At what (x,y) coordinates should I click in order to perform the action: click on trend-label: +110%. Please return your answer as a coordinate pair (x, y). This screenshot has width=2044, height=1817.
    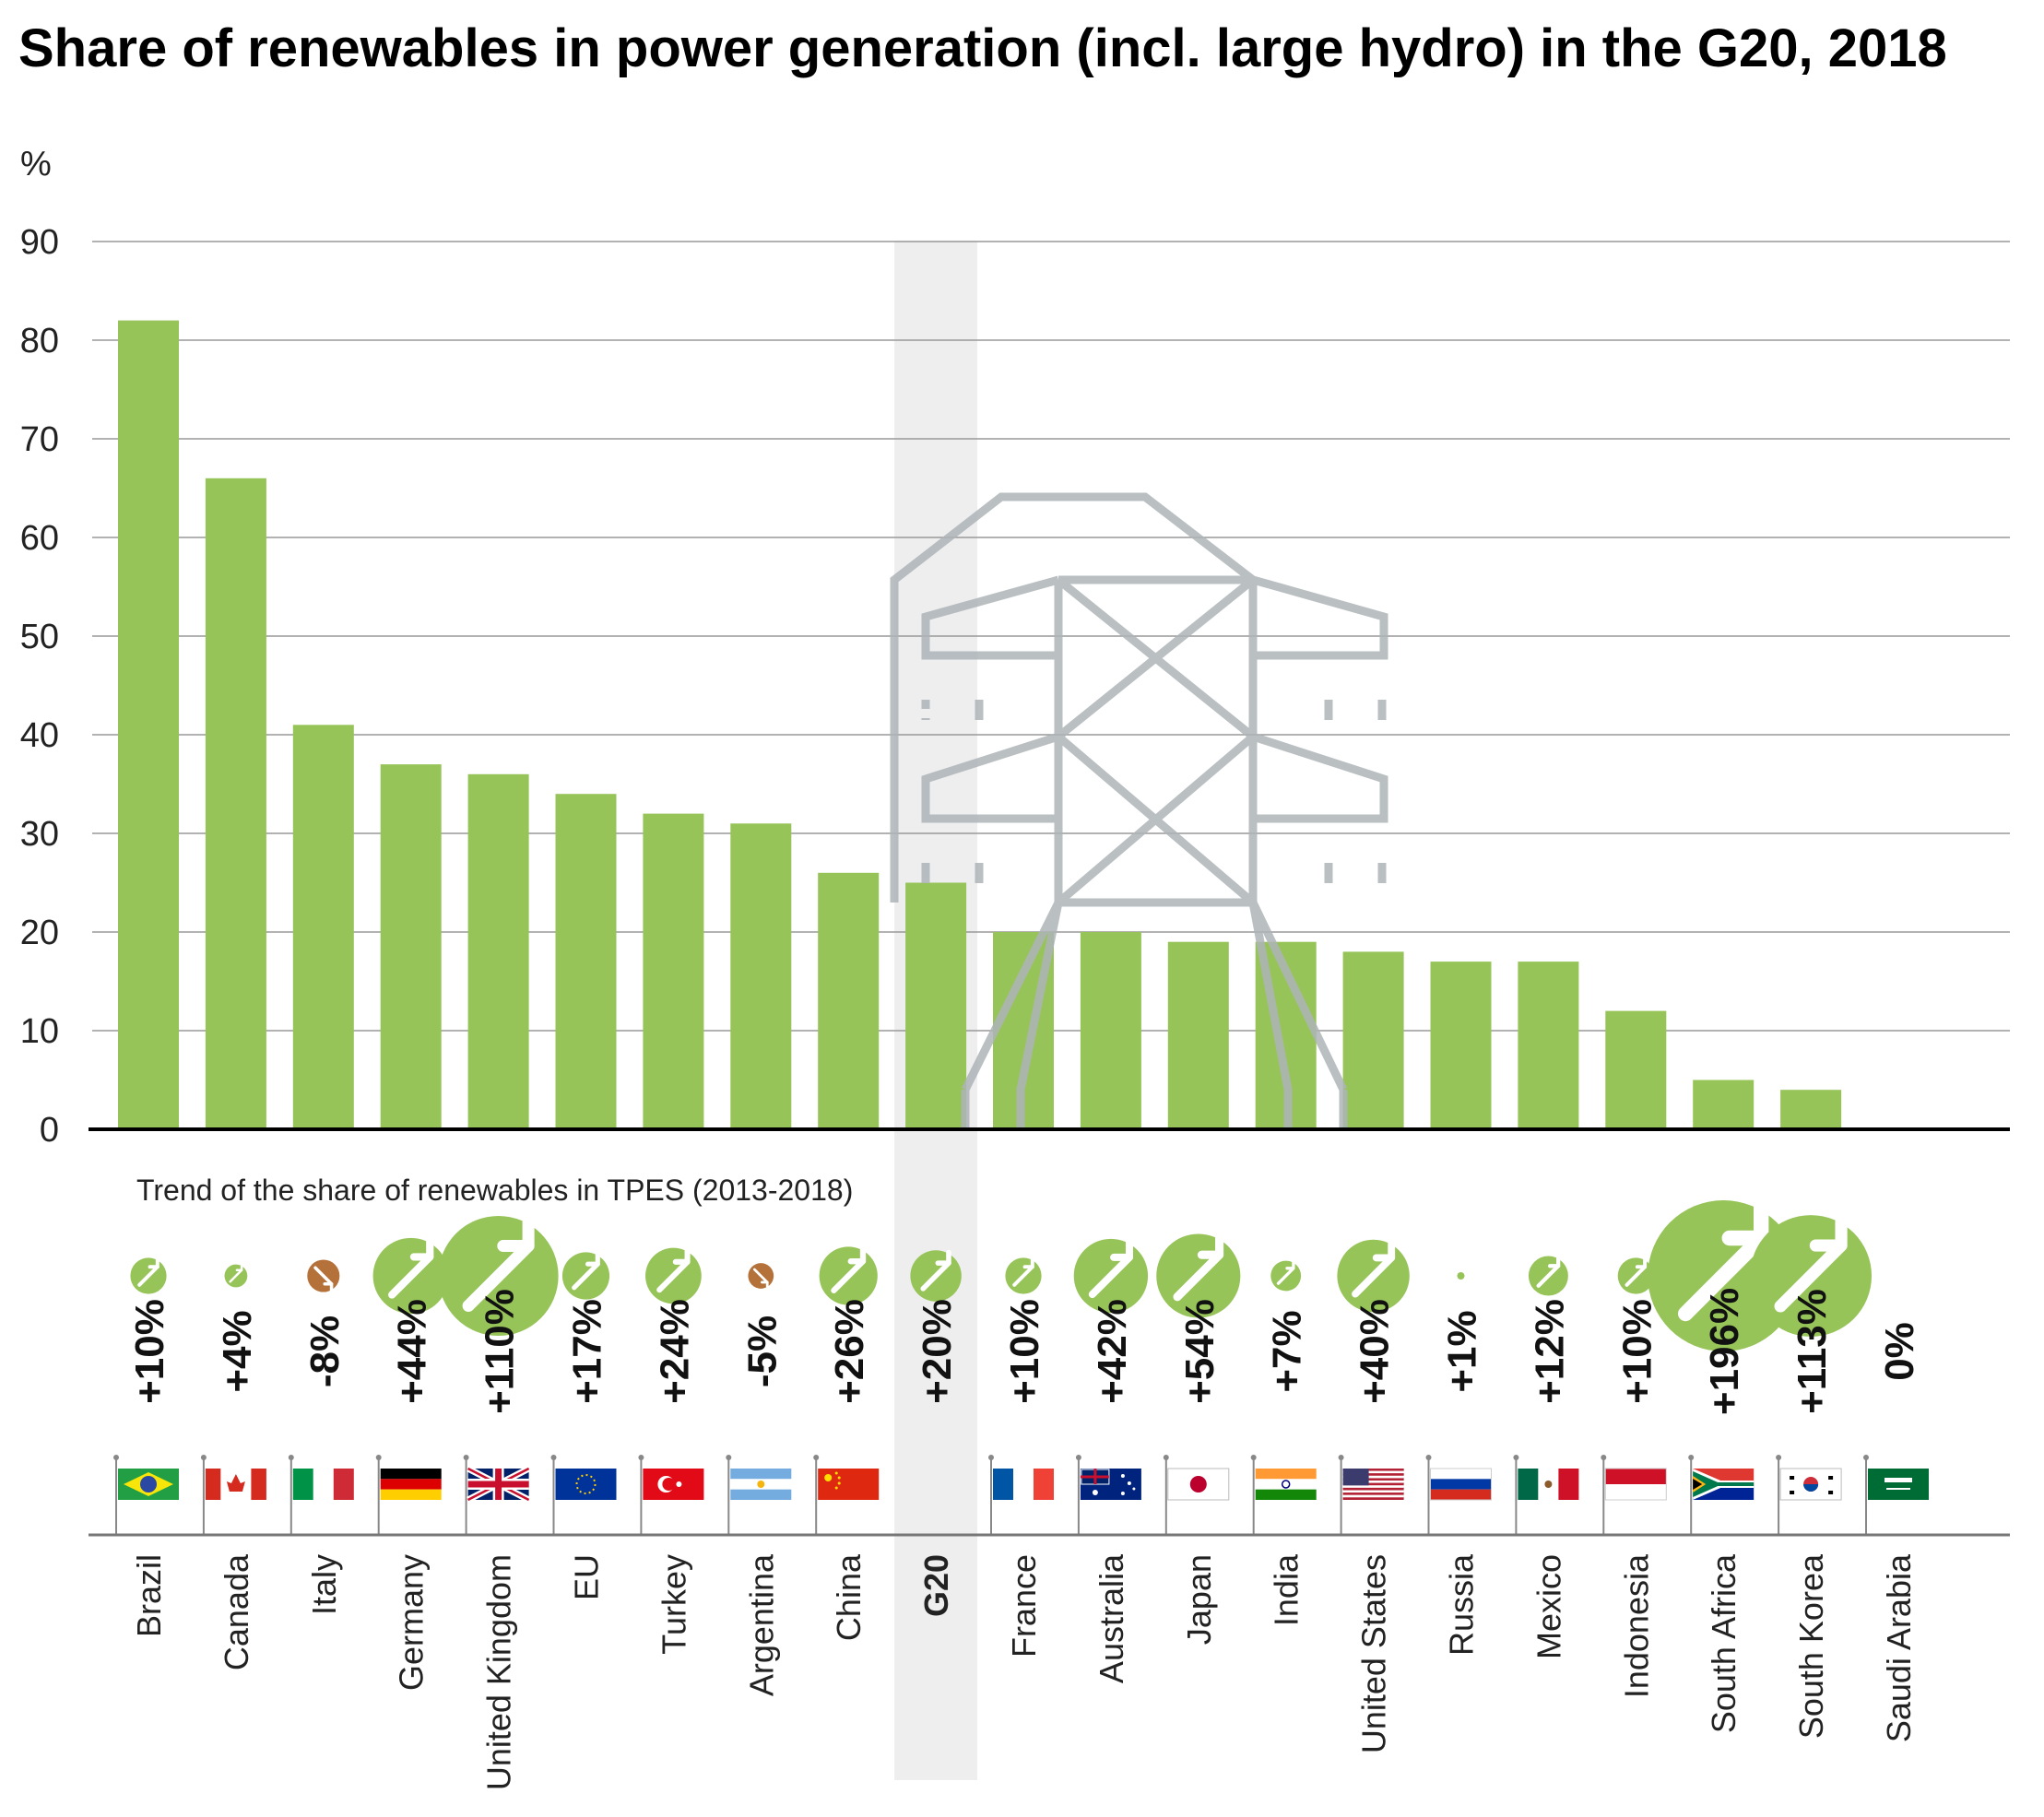
    Looking at the image, I should click on (500, 1351).